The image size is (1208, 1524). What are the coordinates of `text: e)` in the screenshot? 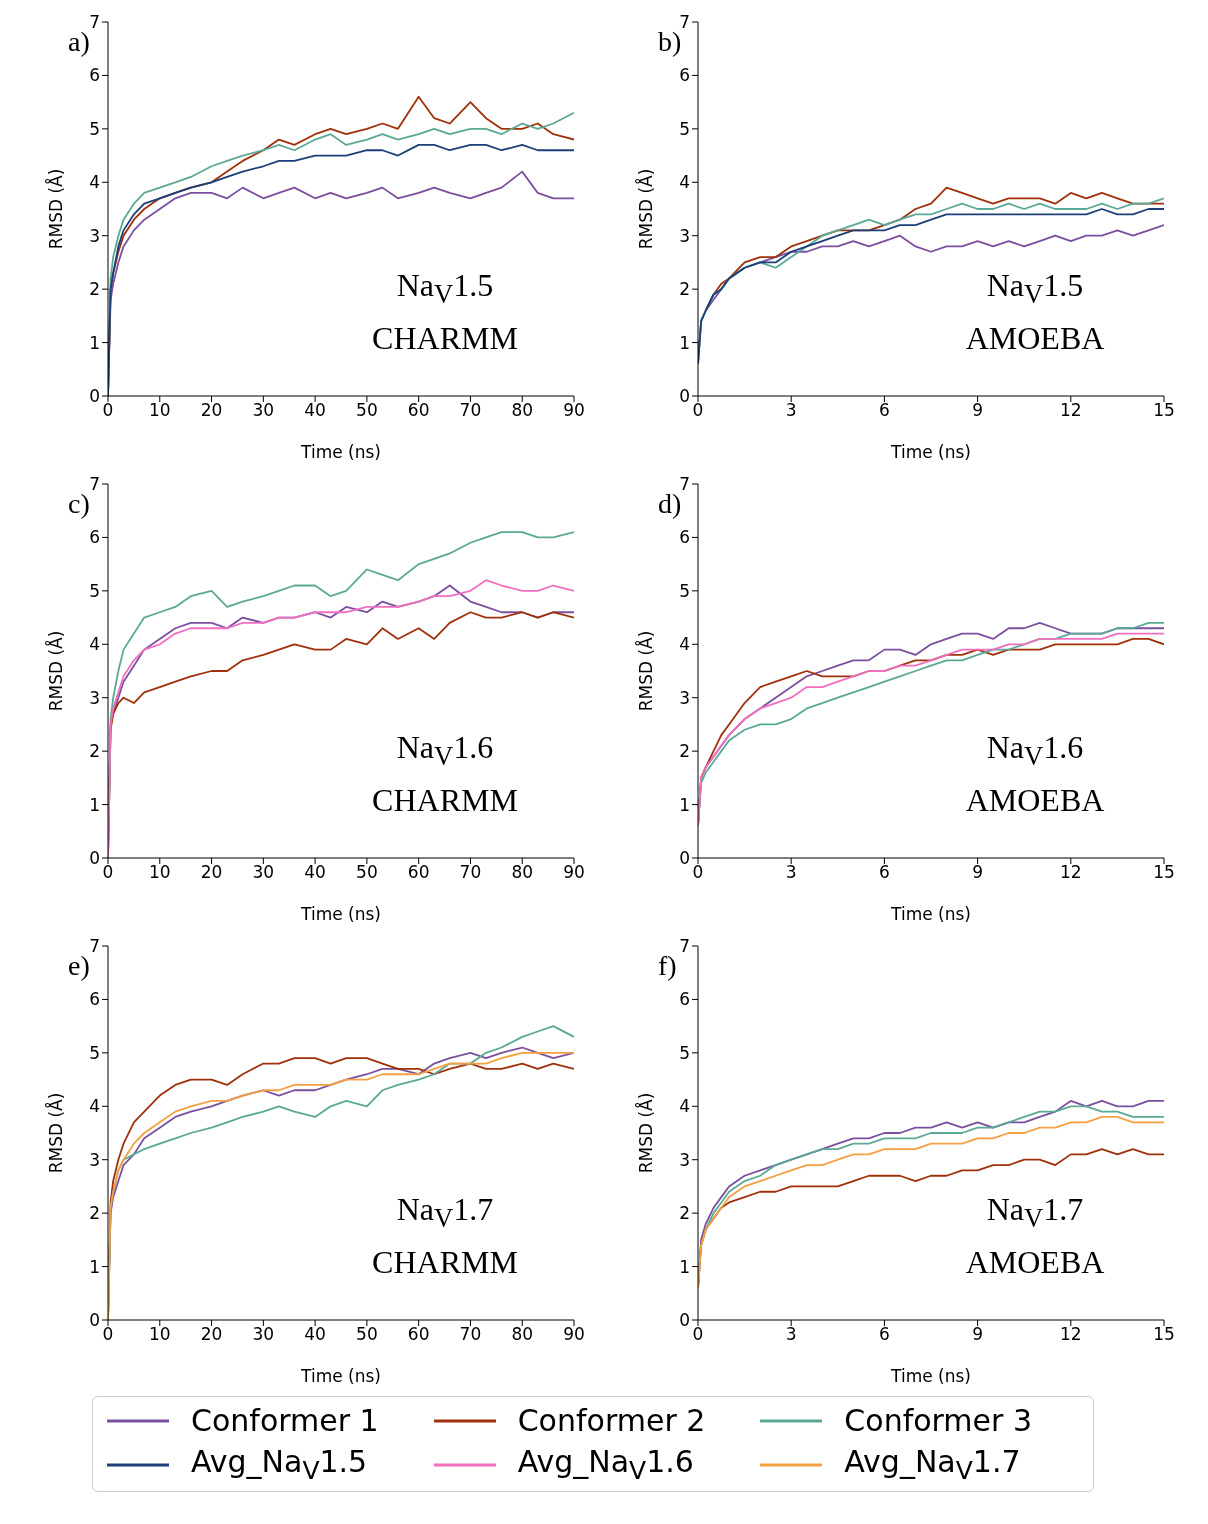 It's located at (79, 966).